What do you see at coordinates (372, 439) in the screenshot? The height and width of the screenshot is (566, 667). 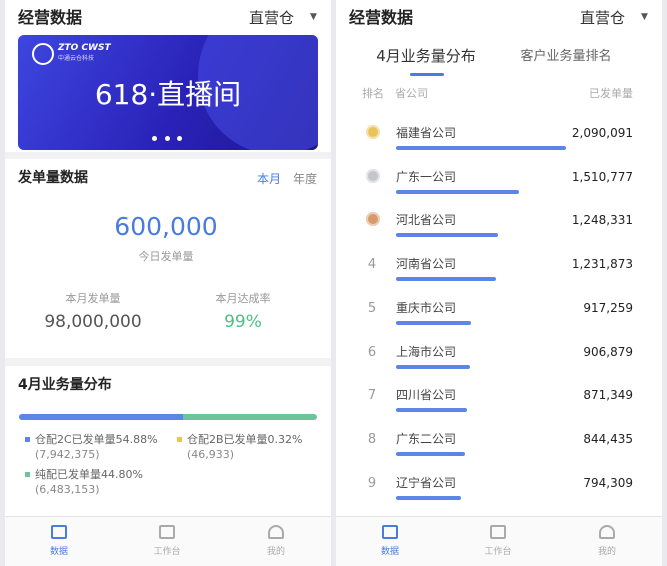 I see `rank: 8` at bounding box center [372, 439].